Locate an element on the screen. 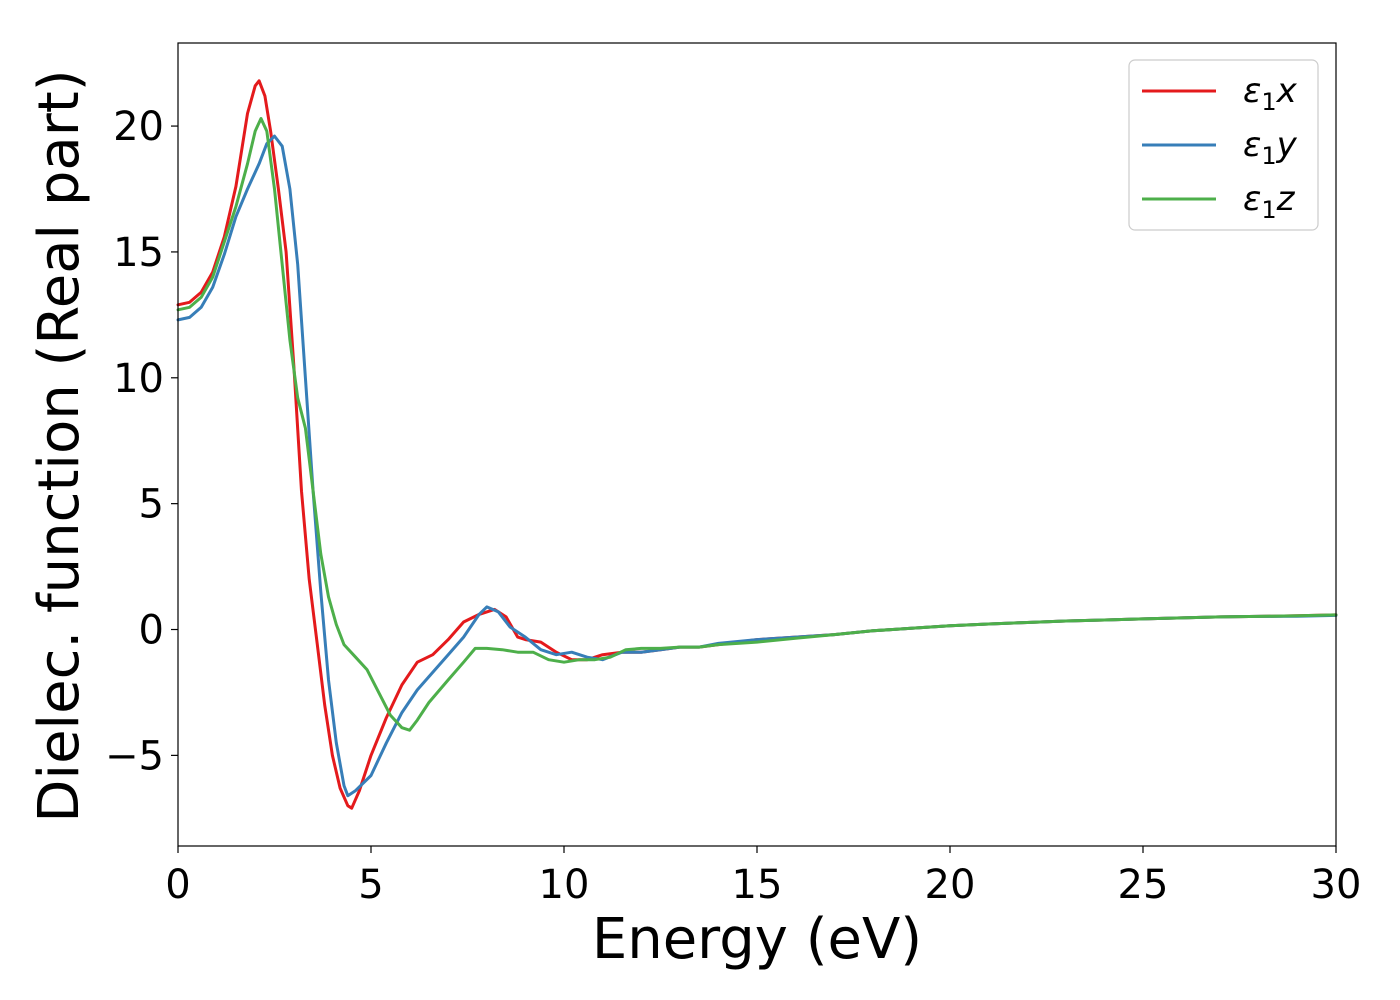 The image size is (1400, 1000). x-tick-label: 15 is located at coordinates (757, 885).